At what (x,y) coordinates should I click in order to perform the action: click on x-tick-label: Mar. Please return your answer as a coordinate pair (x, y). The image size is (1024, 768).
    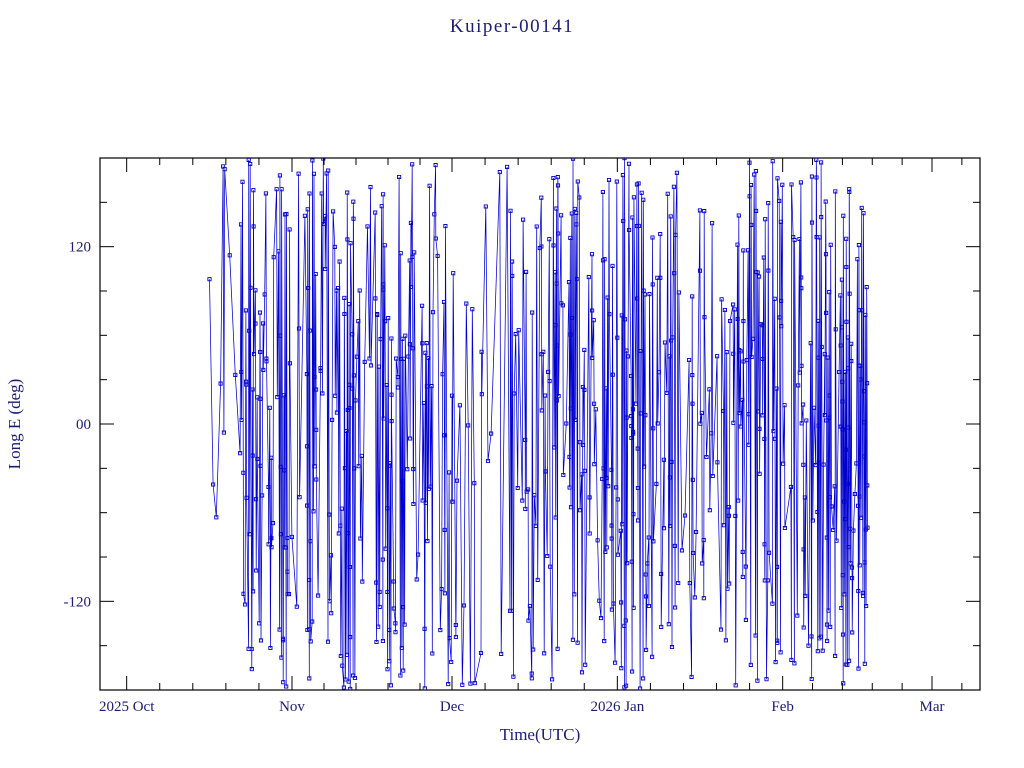
    Looking at the image, I should click on (932, 707).